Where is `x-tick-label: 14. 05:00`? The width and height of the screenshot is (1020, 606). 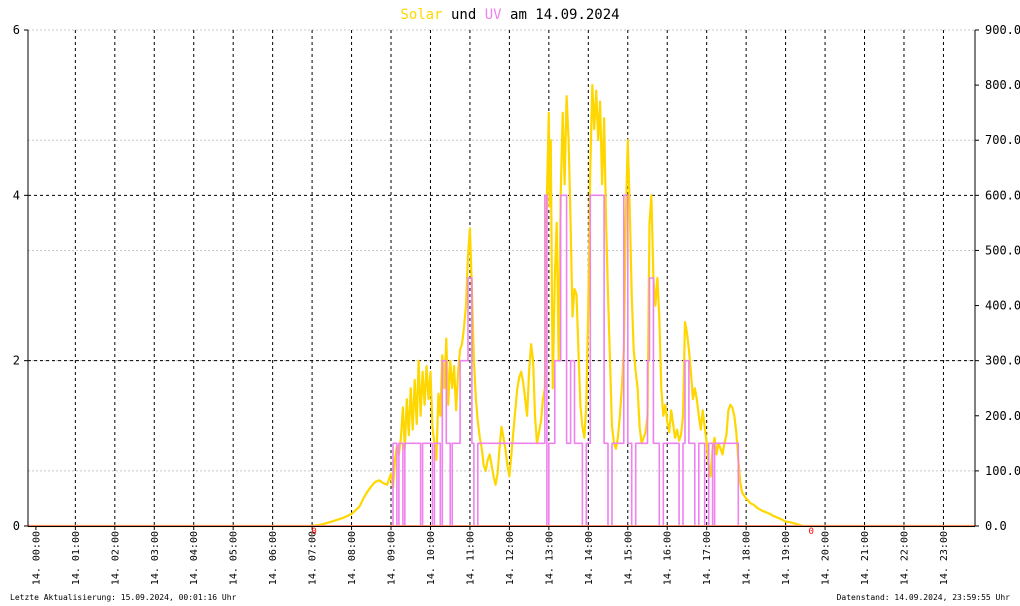
x-tick-label: 14. 05:00 is located at coordinates (234, 558).